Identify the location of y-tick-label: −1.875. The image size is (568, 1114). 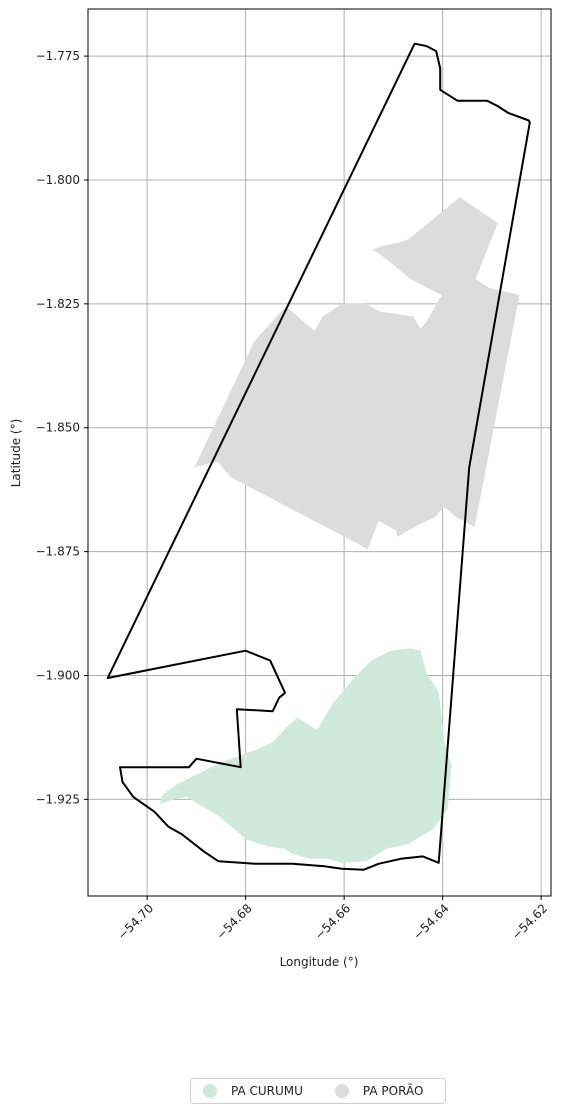
(58, 552).